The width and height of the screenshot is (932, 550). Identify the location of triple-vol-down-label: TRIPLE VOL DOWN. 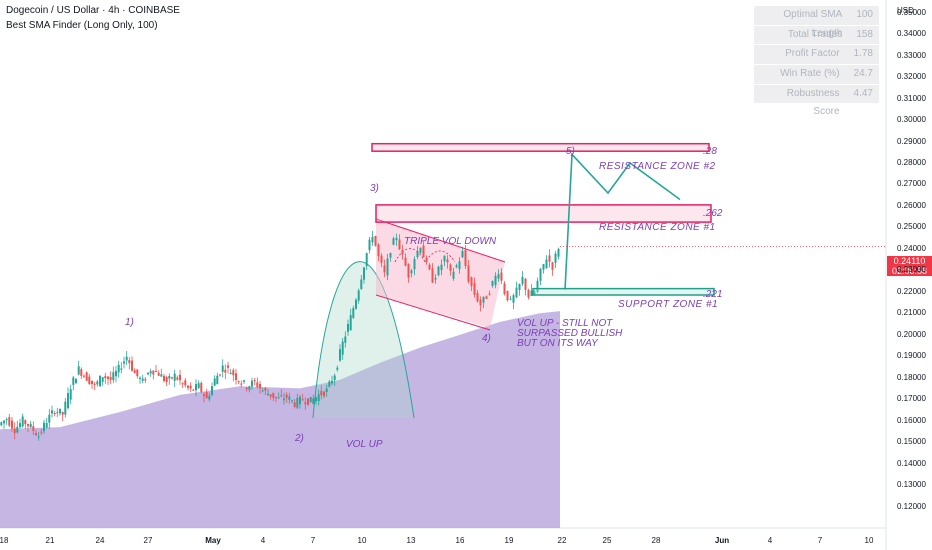
(450, 241).